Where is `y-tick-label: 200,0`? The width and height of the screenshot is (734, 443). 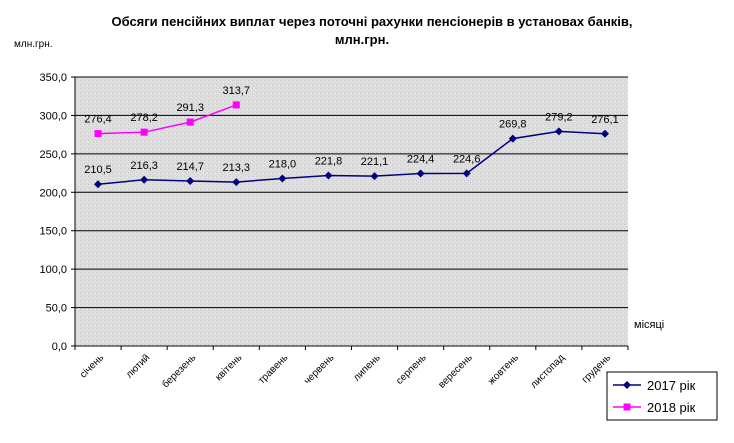
y-tick-label: 200,0 is located at coordinates (53, 193).